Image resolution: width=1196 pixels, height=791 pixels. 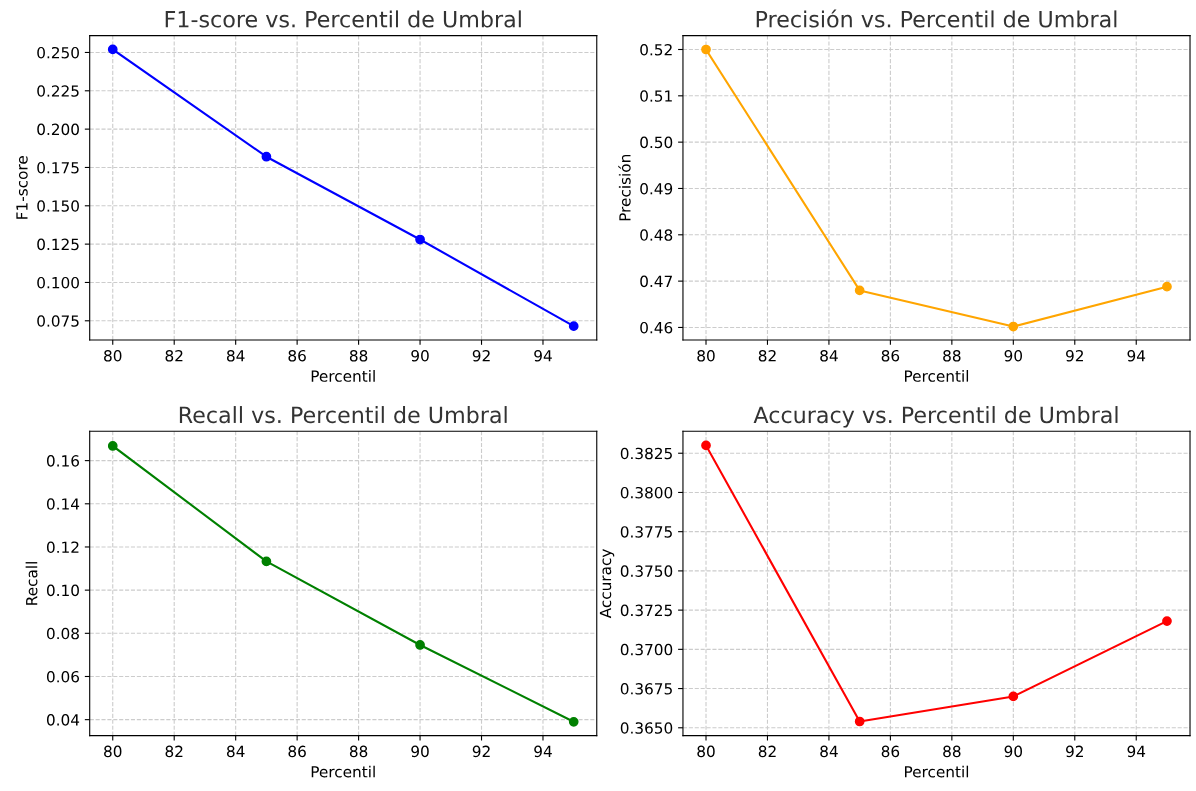 I want to click on y-tick-label: 0.10, so click(x=62, y=590).